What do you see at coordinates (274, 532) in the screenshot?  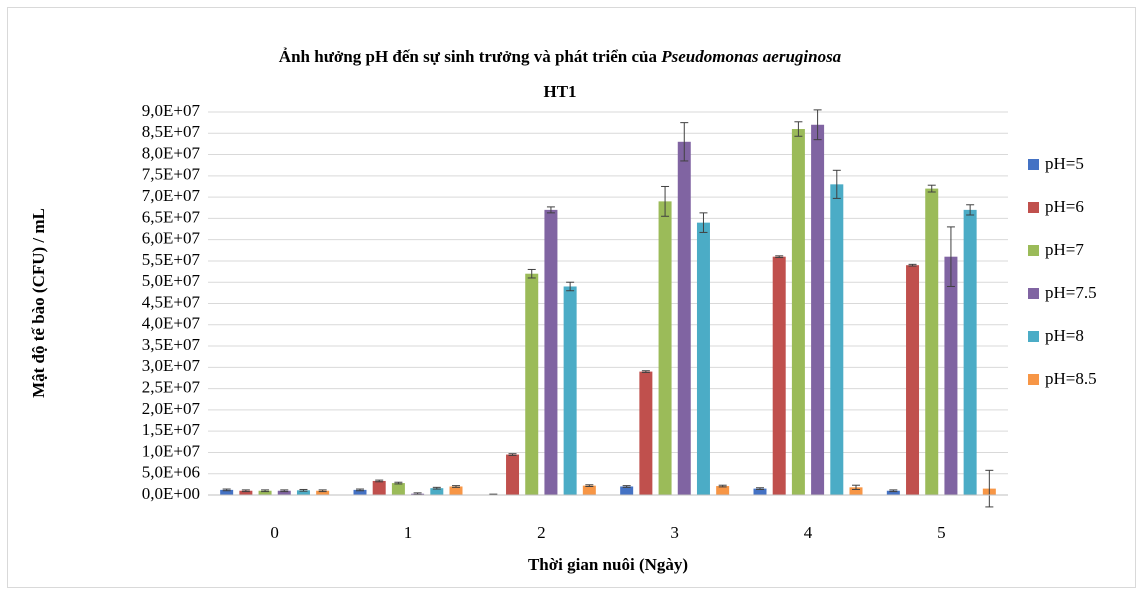 I see `x-tick-label: 0` at bounding box center [274, 532].